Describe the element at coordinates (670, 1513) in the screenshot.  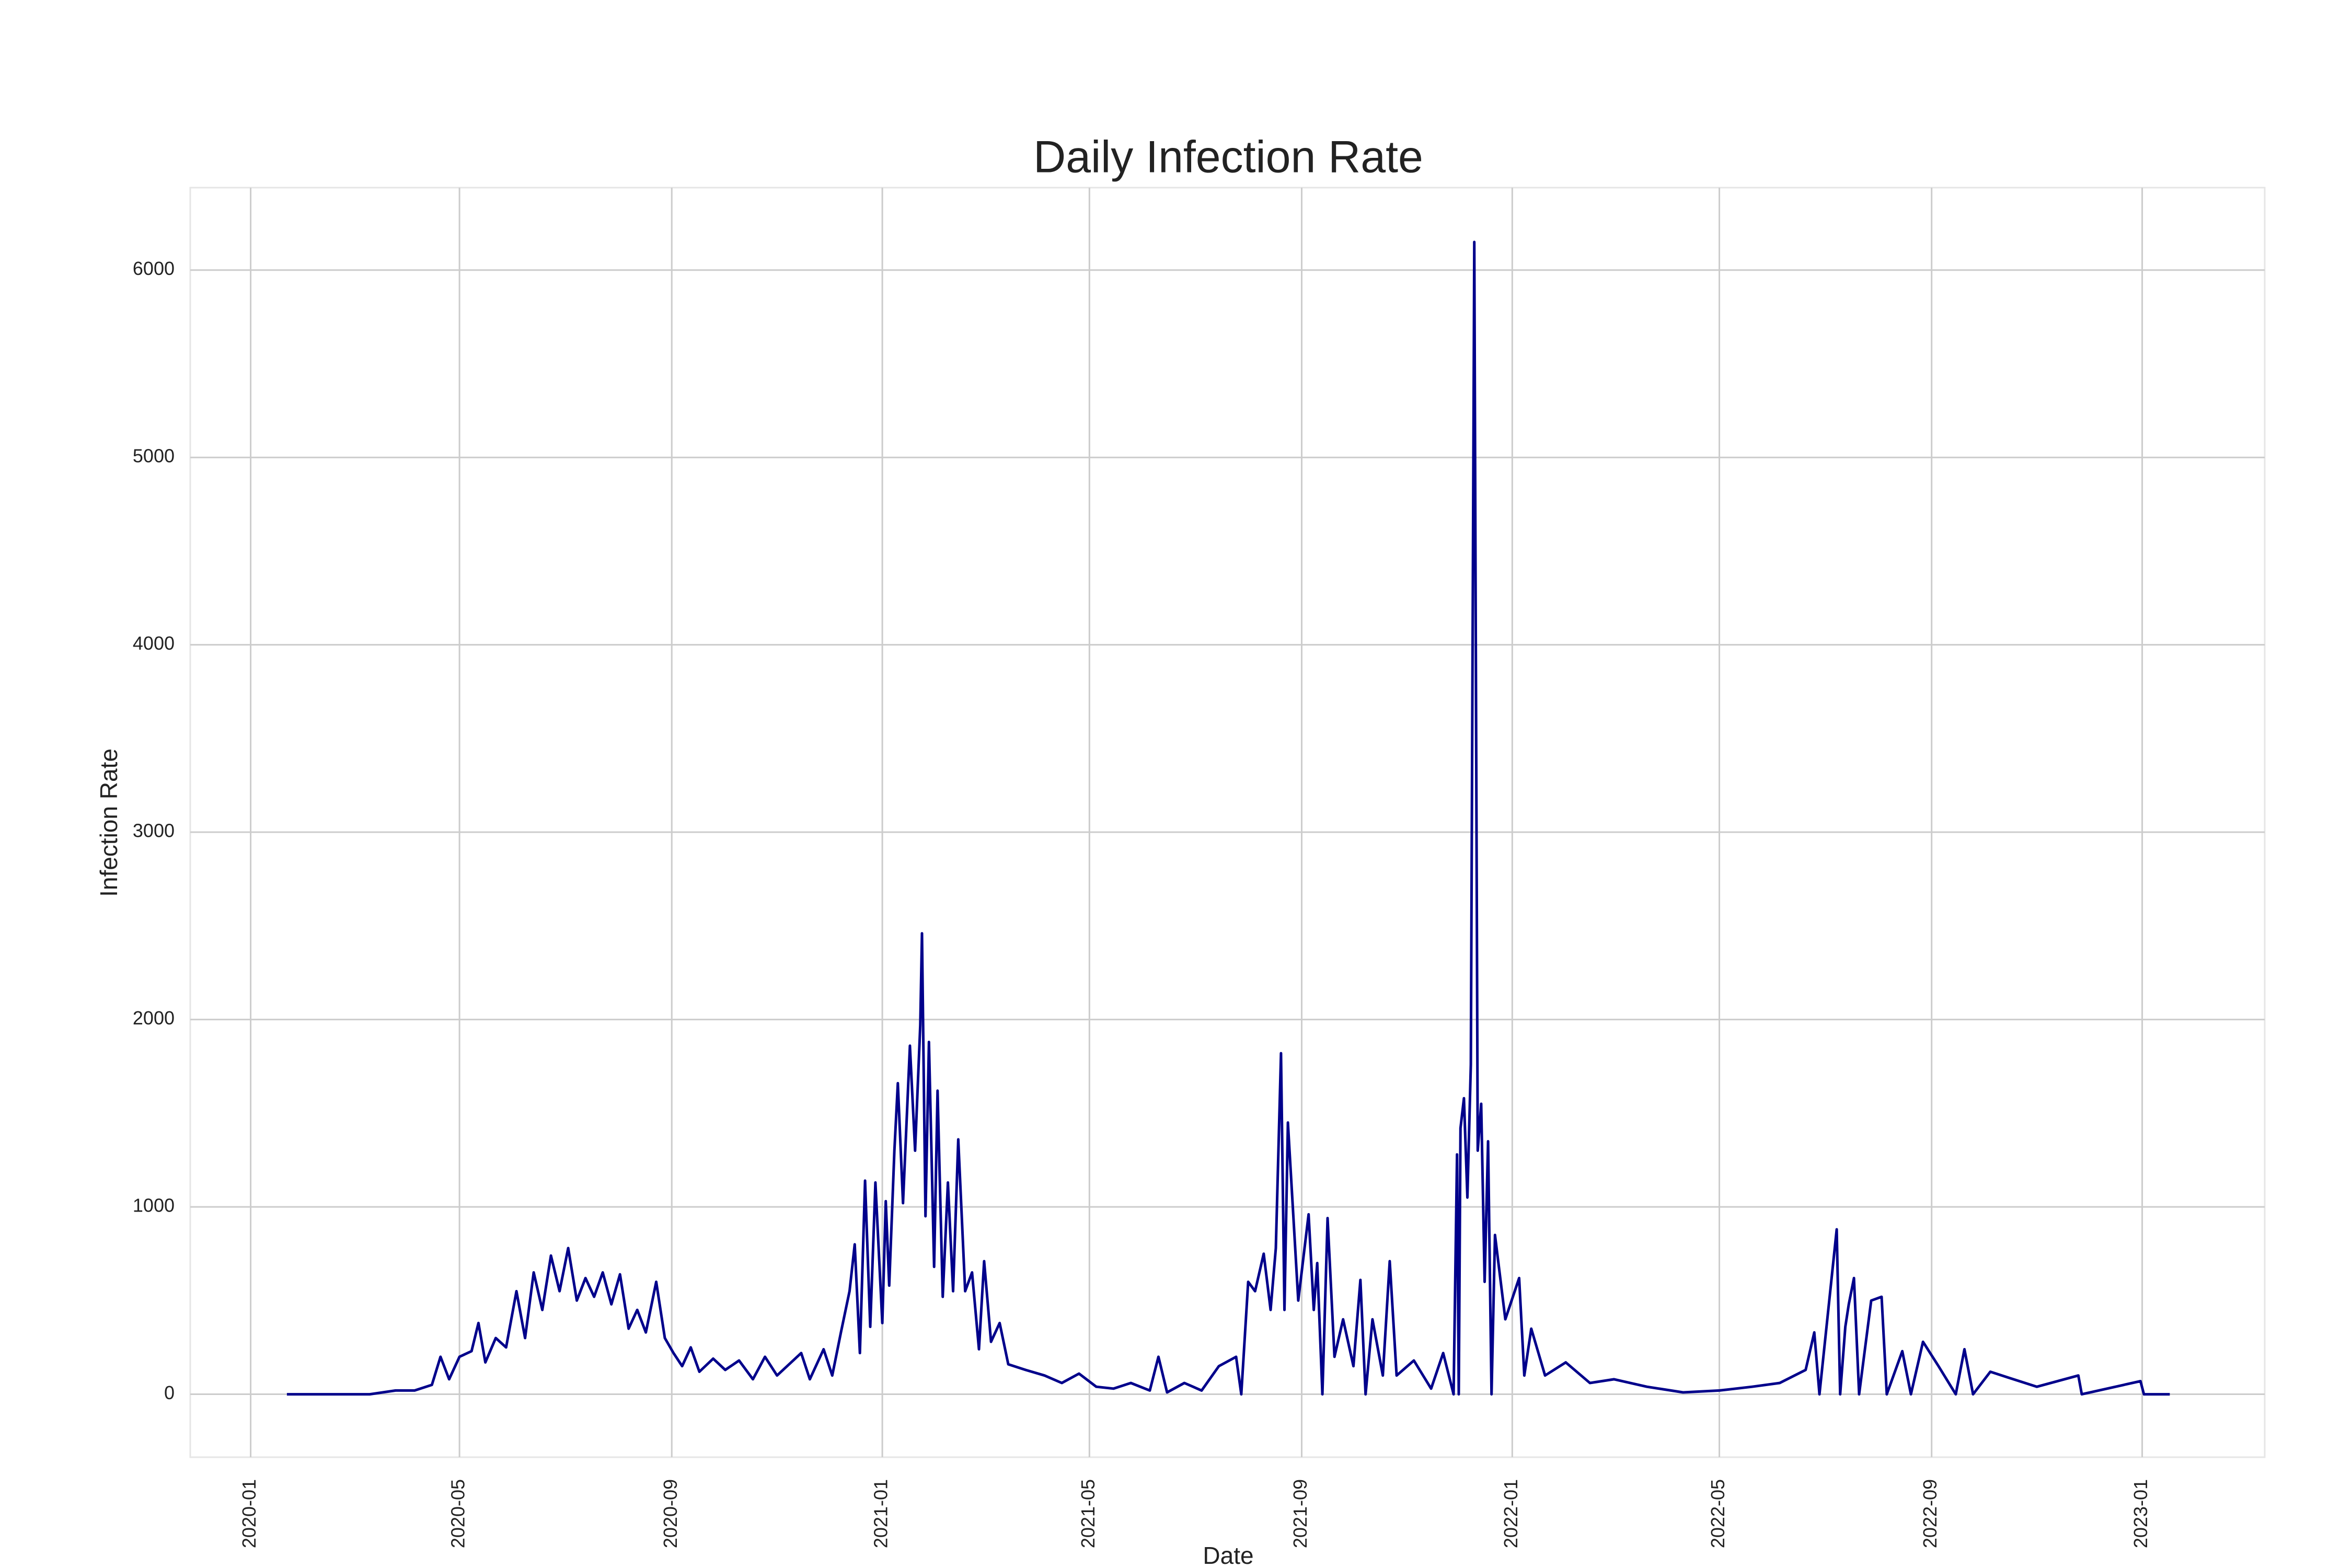
I see `x-tick-label: 2020-09` at that location.